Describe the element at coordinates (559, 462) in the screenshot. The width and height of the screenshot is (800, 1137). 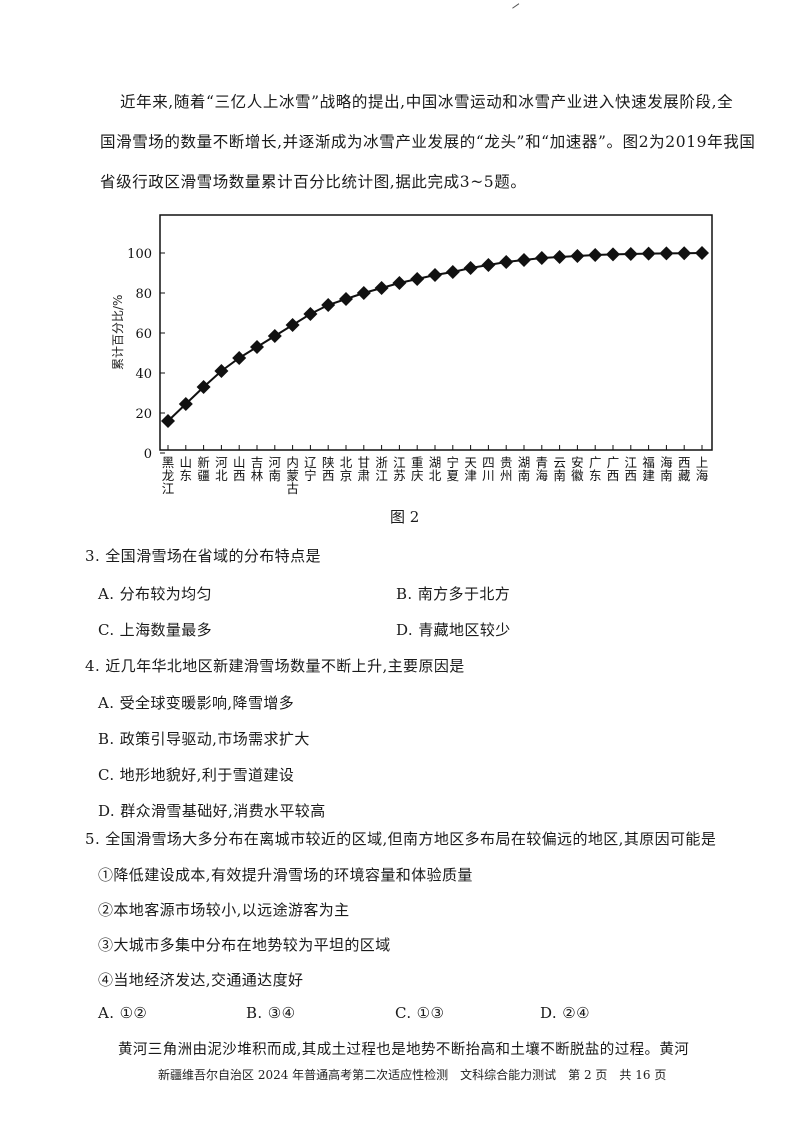
I see `x-tick-label: 云` at that location.